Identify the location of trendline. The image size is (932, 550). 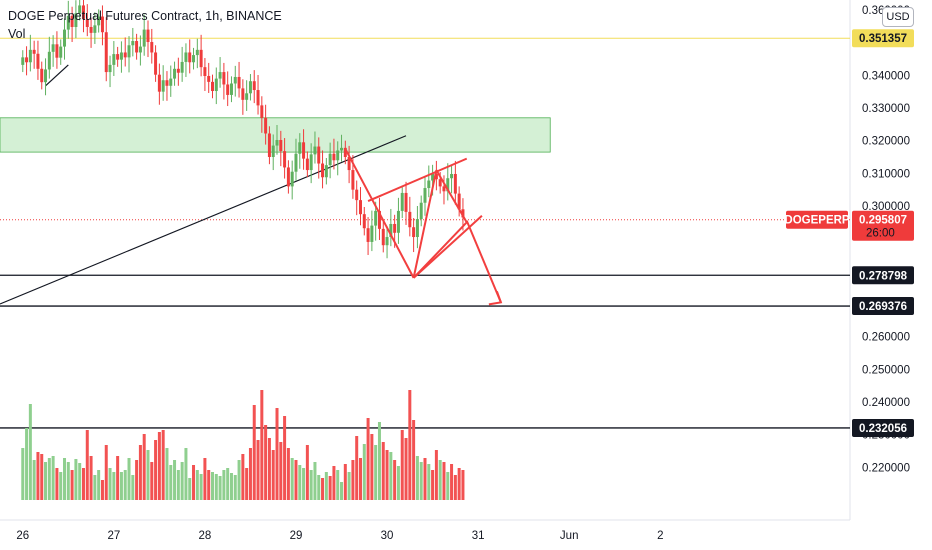
(203, 220).